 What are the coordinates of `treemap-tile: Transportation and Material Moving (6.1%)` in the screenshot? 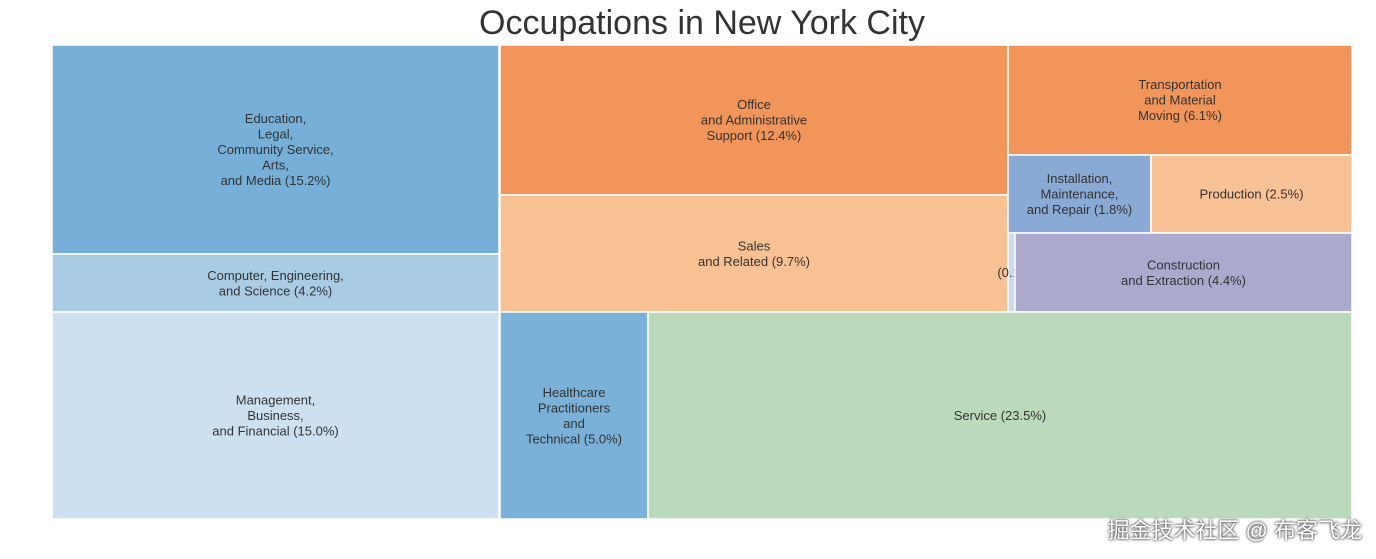 It's located at (1180, 100).